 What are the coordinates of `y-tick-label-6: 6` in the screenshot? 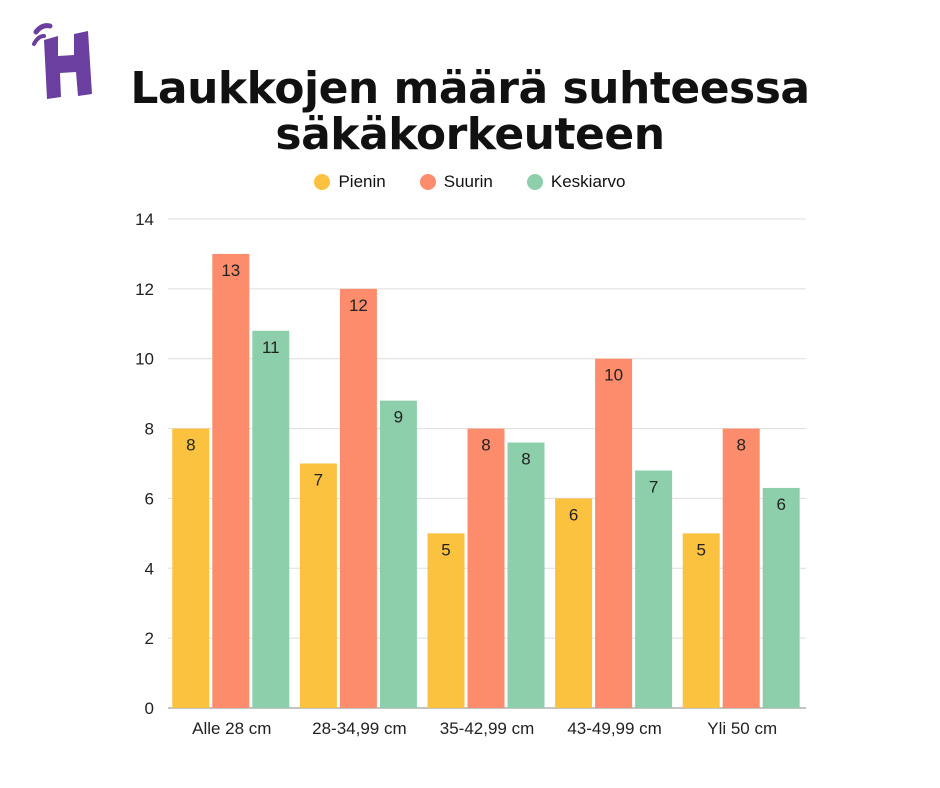 It's located at (149, 498).